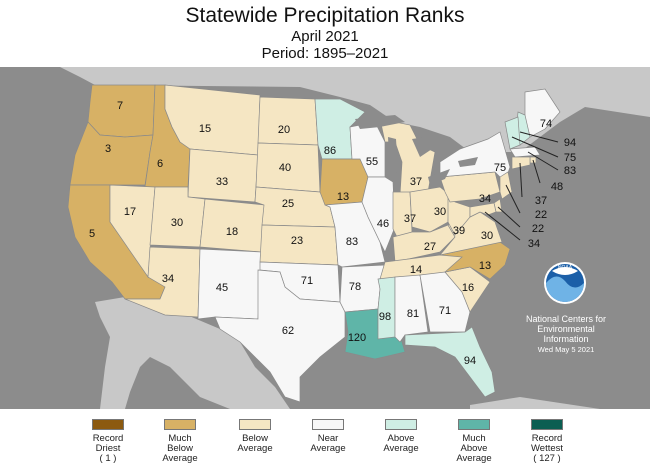 The image size is (650, 475). Describe the element at coordinates (459, 231) in the screenshot. I see `rank-label-wv: 39` at that location.